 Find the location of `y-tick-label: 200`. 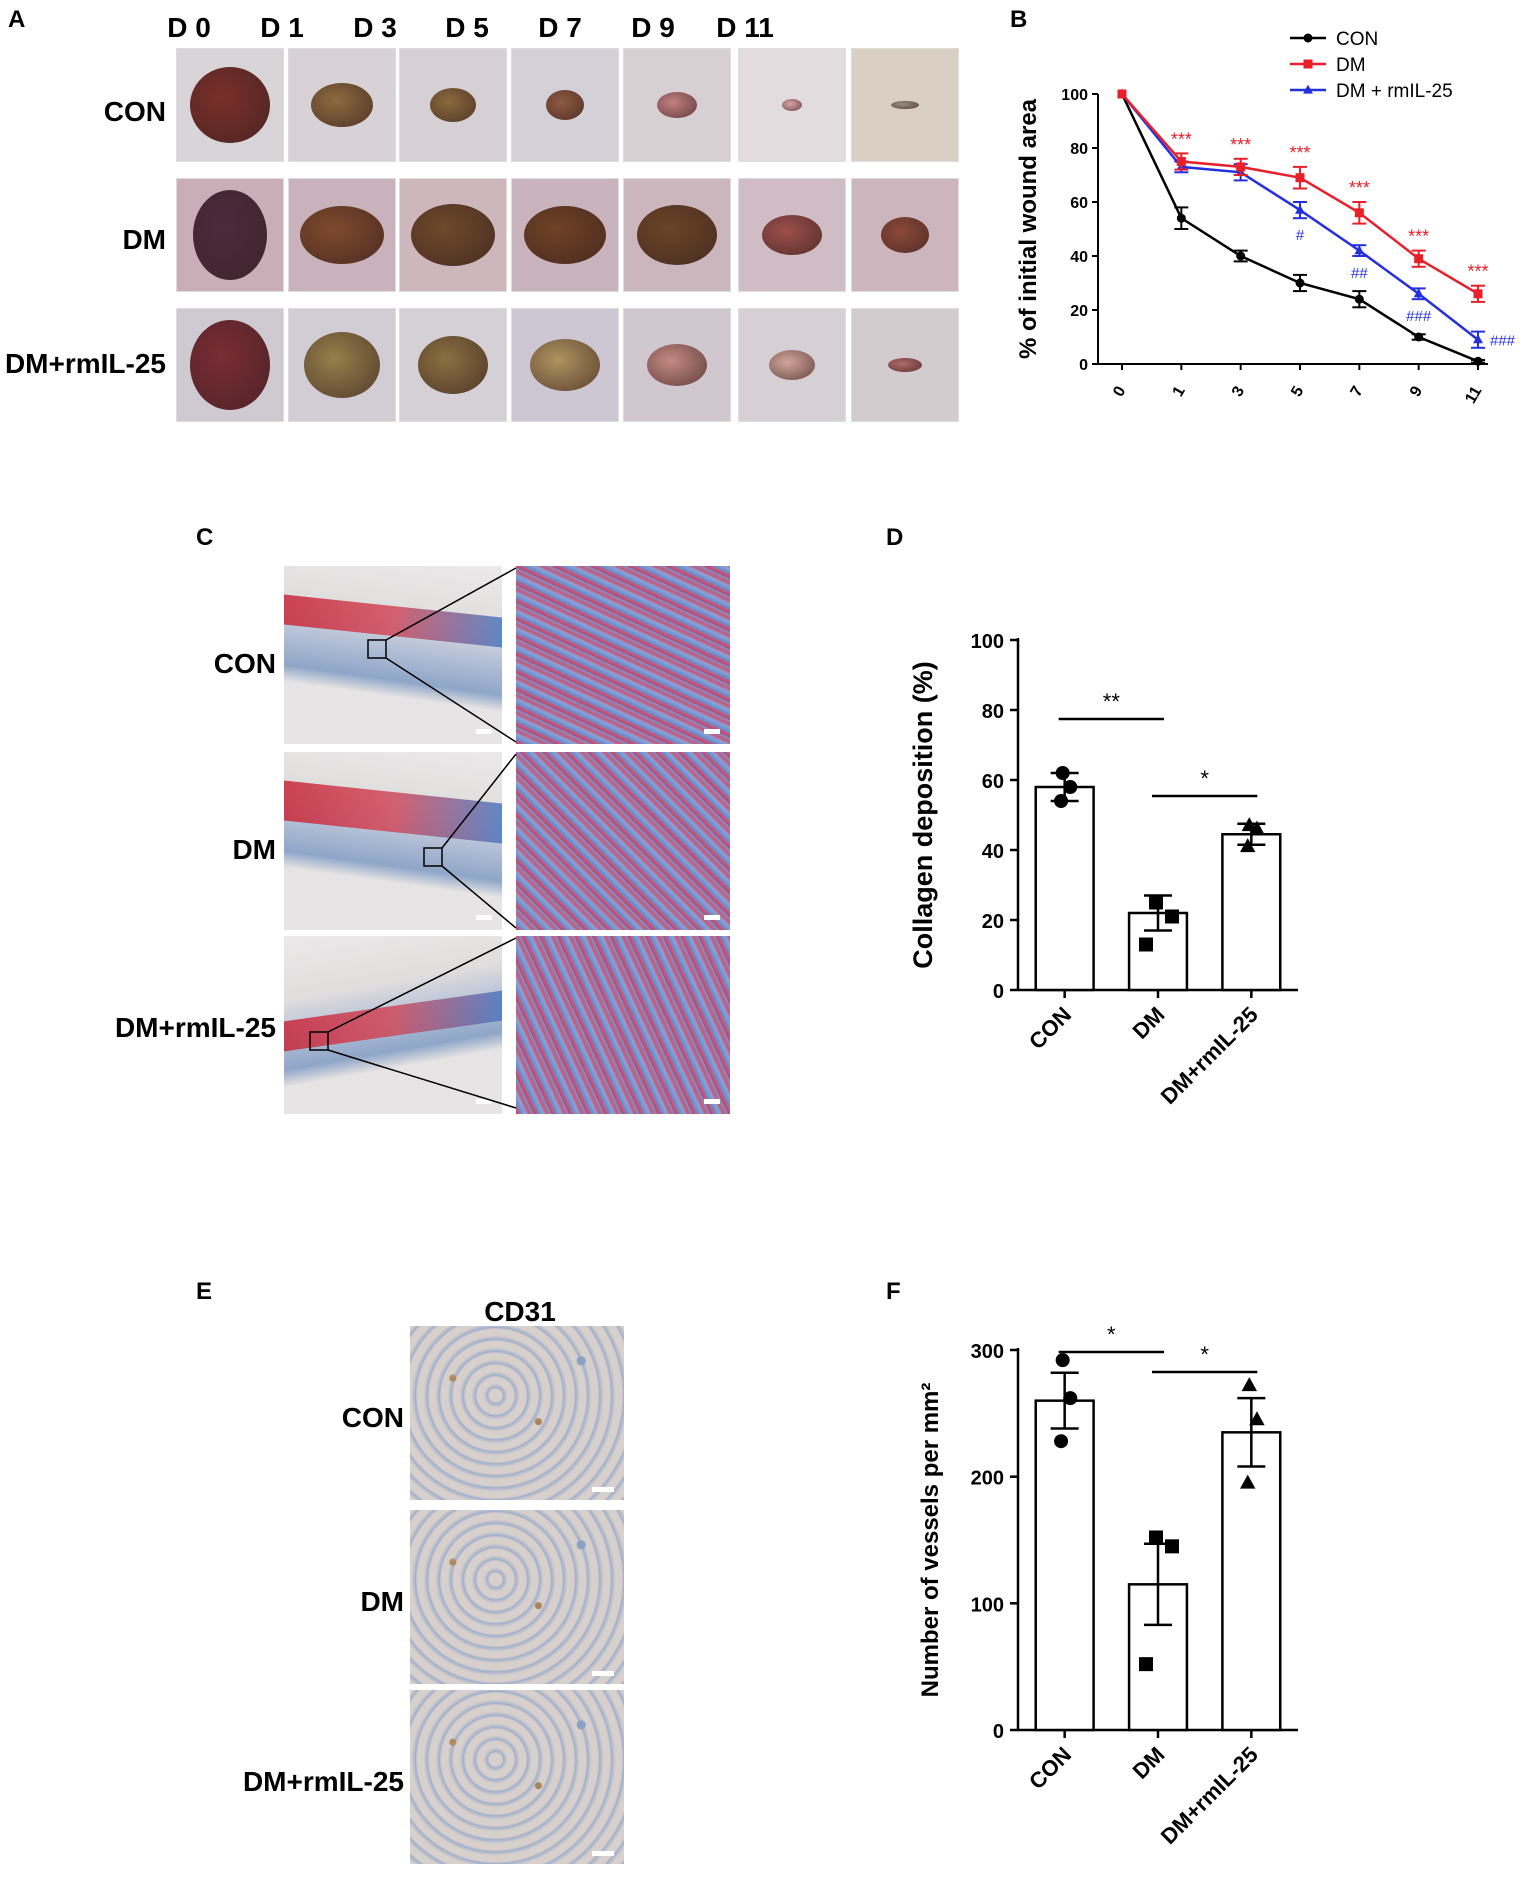

y-tick-label: 200 is located at coordinates (987, 1479).